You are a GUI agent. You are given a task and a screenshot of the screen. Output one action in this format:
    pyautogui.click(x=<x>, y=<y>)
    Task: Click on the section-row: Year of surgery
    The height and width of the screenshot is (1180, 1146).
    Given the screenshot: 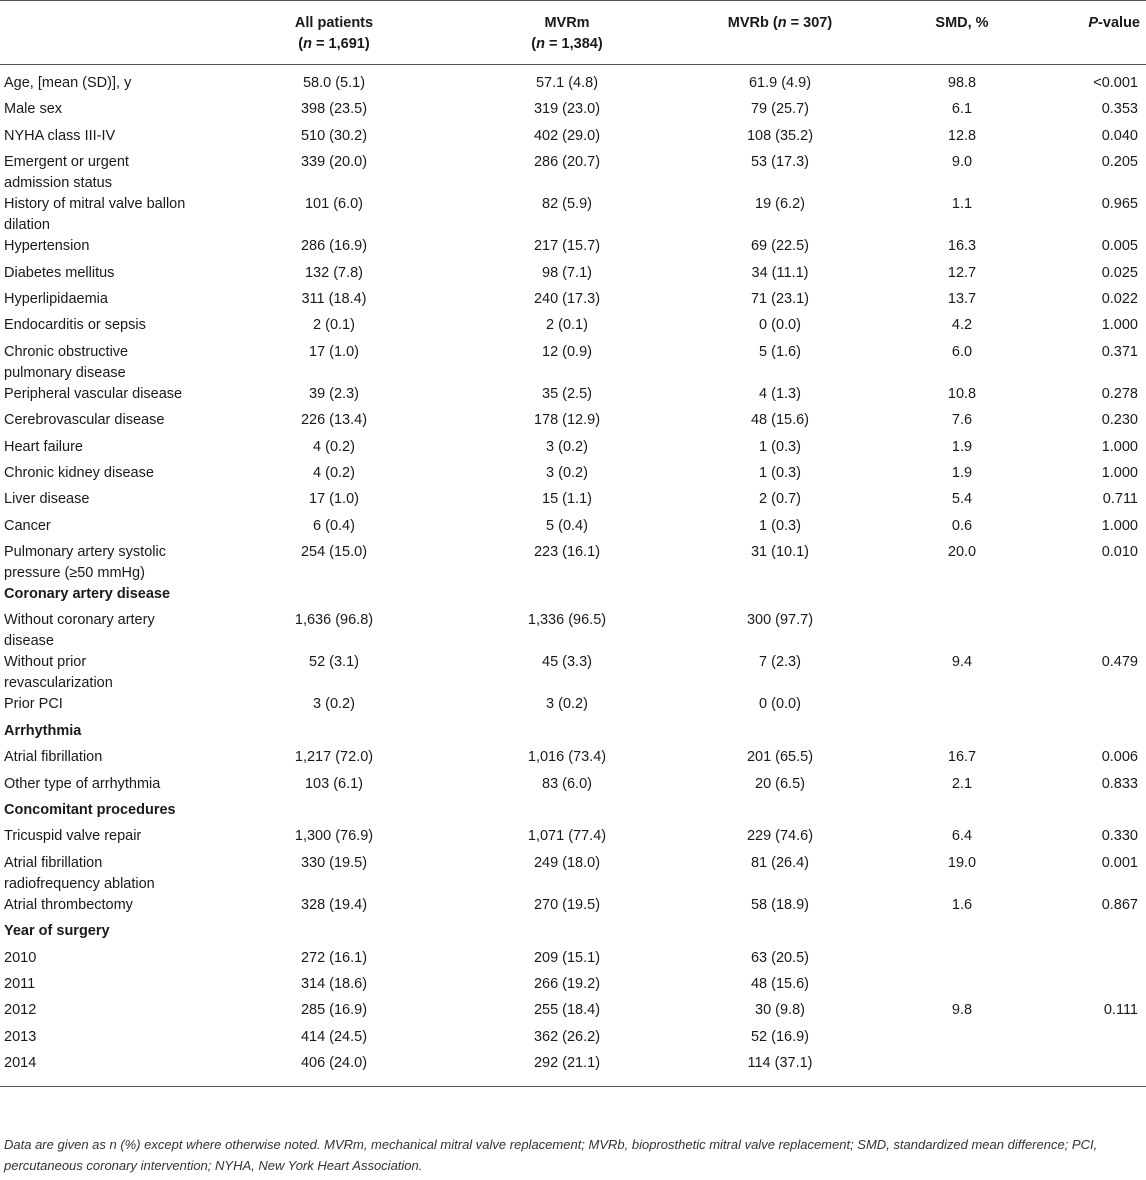 What is the action you would take?
    pyautogui.click(x=573, y=934)
    